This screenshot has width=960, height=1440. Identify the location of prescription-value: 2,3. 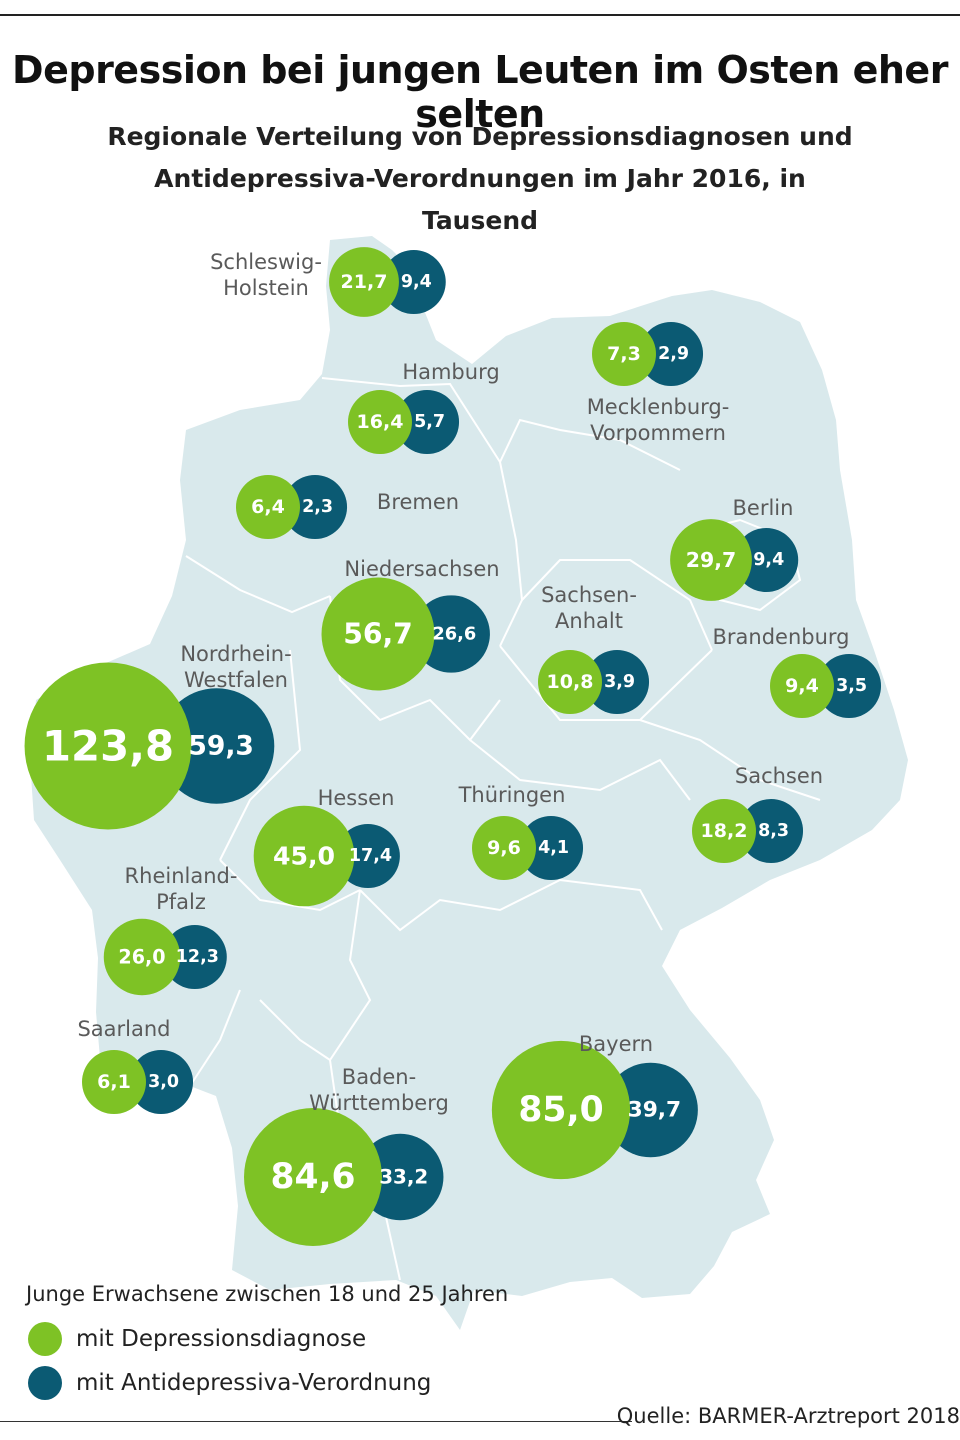
(317, 507).